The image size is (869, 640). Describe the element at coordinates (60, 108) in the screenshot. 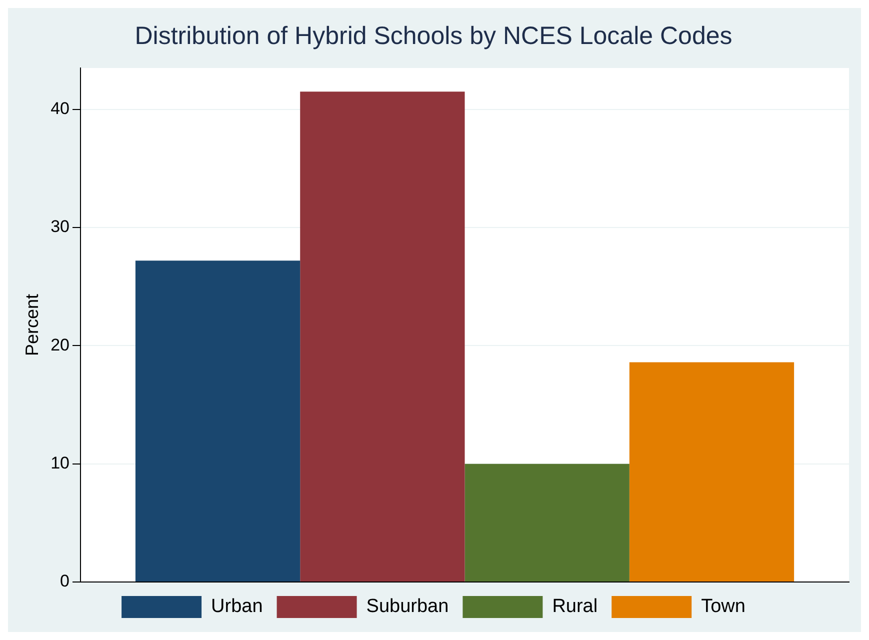

I see `y-tick-label: 40` at that location.